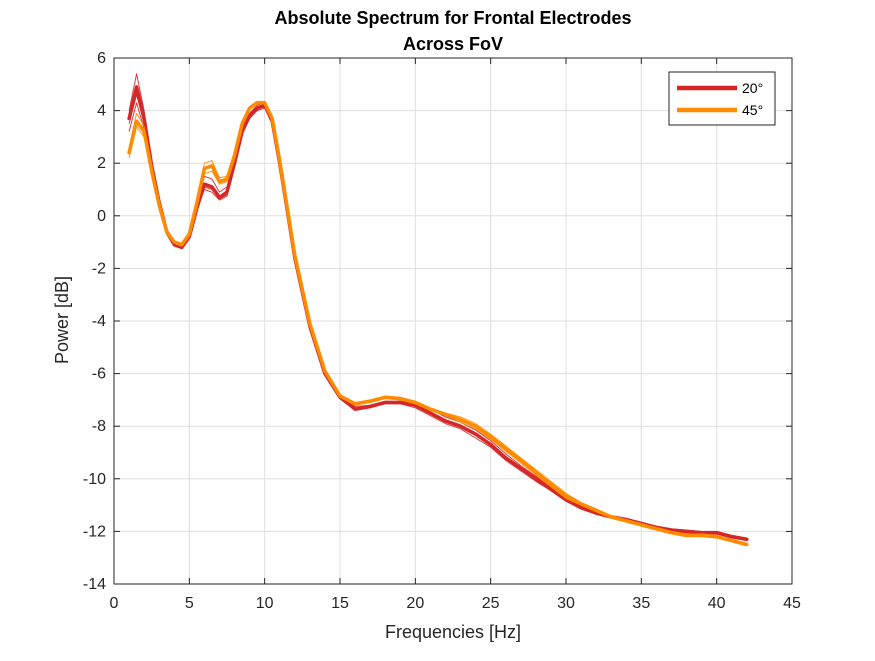  I want to click on y-tick-label: 6, so click(101, 58).